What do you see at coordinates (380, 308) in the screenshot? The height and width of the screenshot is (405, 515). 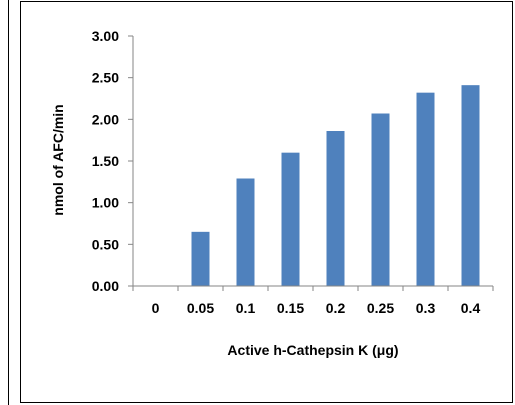 I see `x-tick-label: 0.25` at bounding box center [380, 308].